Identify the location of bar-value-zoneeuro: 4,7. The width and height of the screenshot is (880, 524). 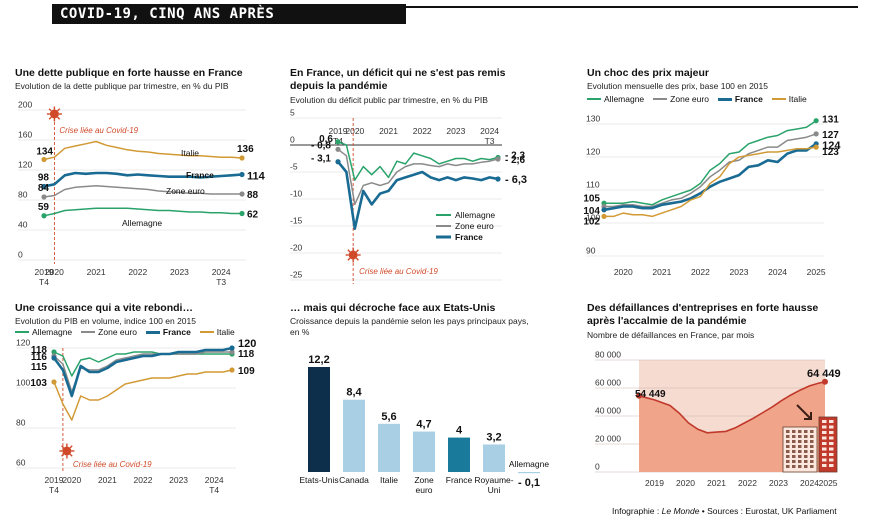
(423, 425).